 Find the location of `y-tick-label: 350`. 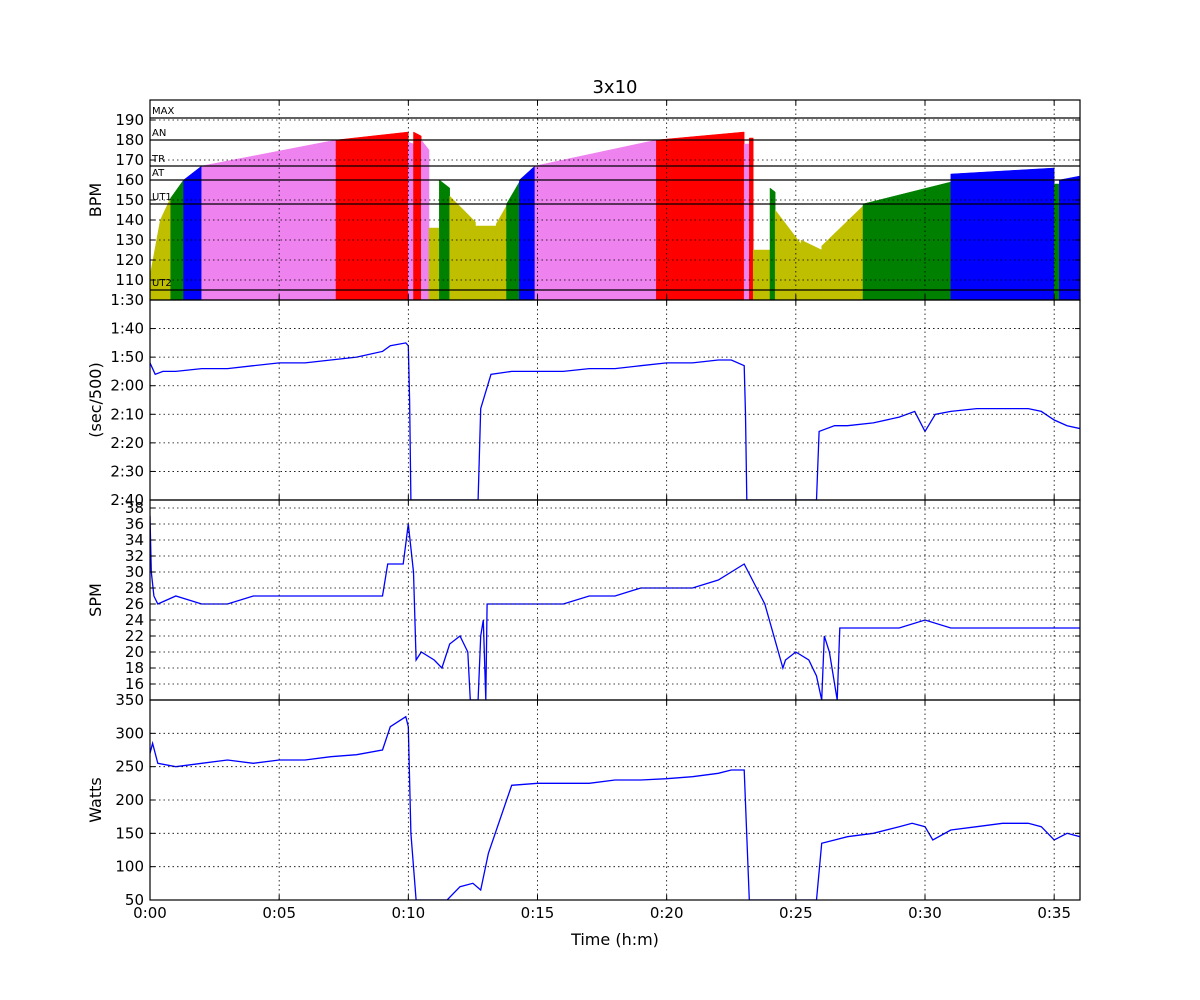

y-tick-label: 350 is located at coordinates (129, 700).